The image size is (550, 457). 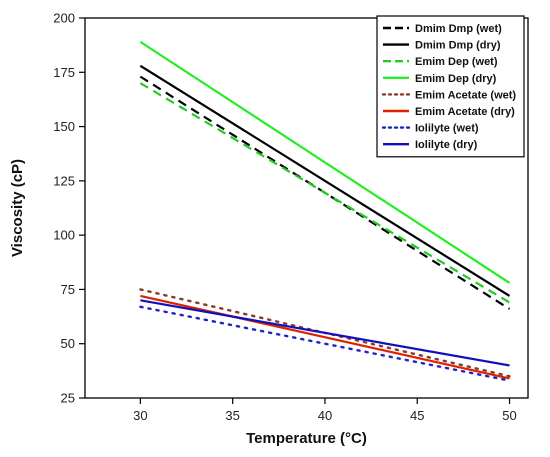 What do you see at coordinates (232, 415) in the screenshot?
I see `x-tick-label-1: 35` at bounding box center [232, 415].